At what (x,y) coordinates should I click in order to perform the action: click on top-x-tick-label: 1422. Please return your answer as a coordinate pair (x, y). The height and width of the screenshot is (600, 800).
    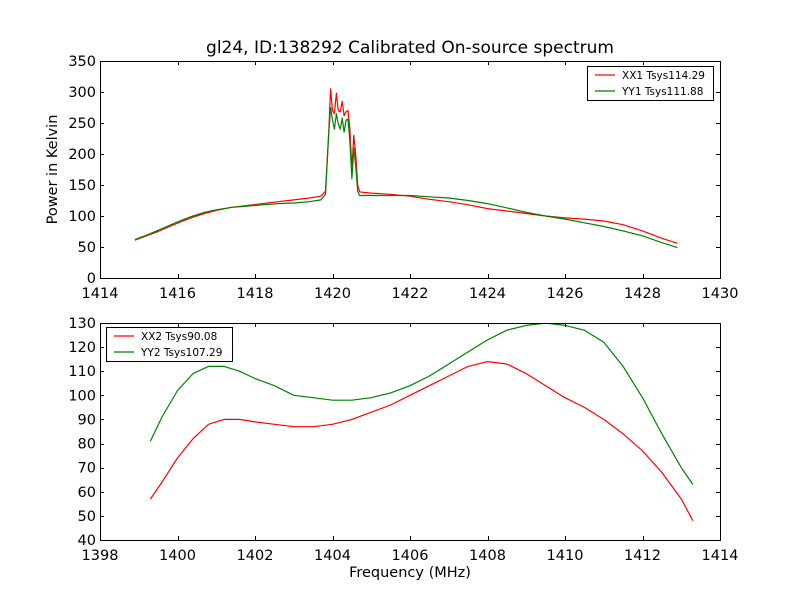
    Looking at the image, I should click on (410, 294).